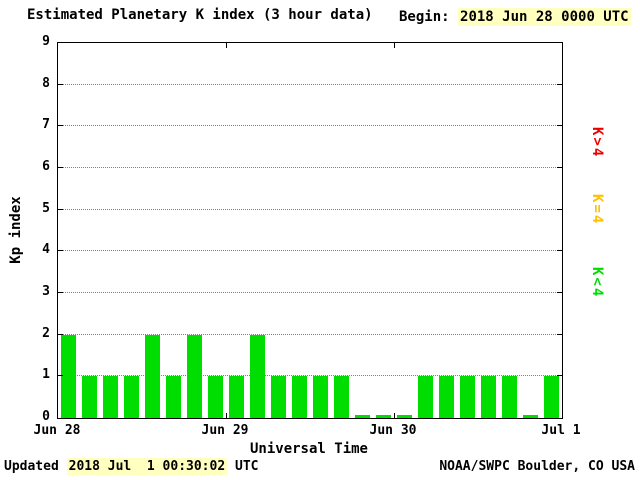  Describe the element at coordinates (308, 449) in the screenshot. I see `x-axis-label: Universal Time` at that location.